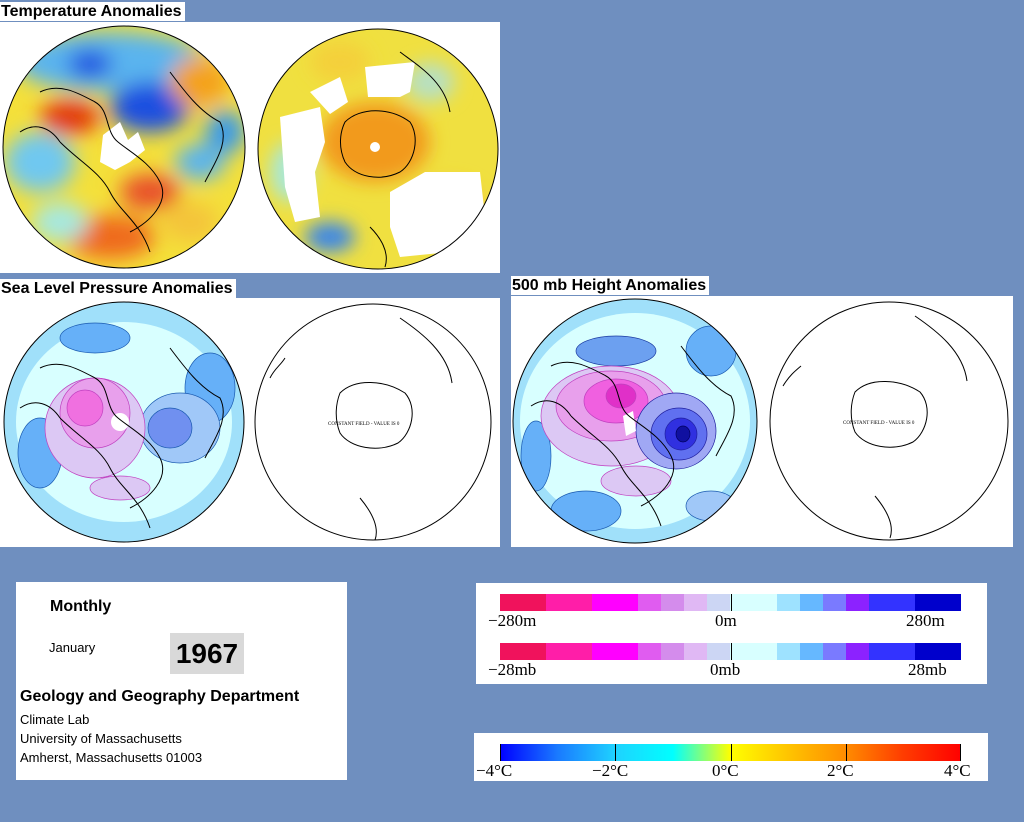  I want to click on temperature-label-2: 2°C, so click(840, 770).